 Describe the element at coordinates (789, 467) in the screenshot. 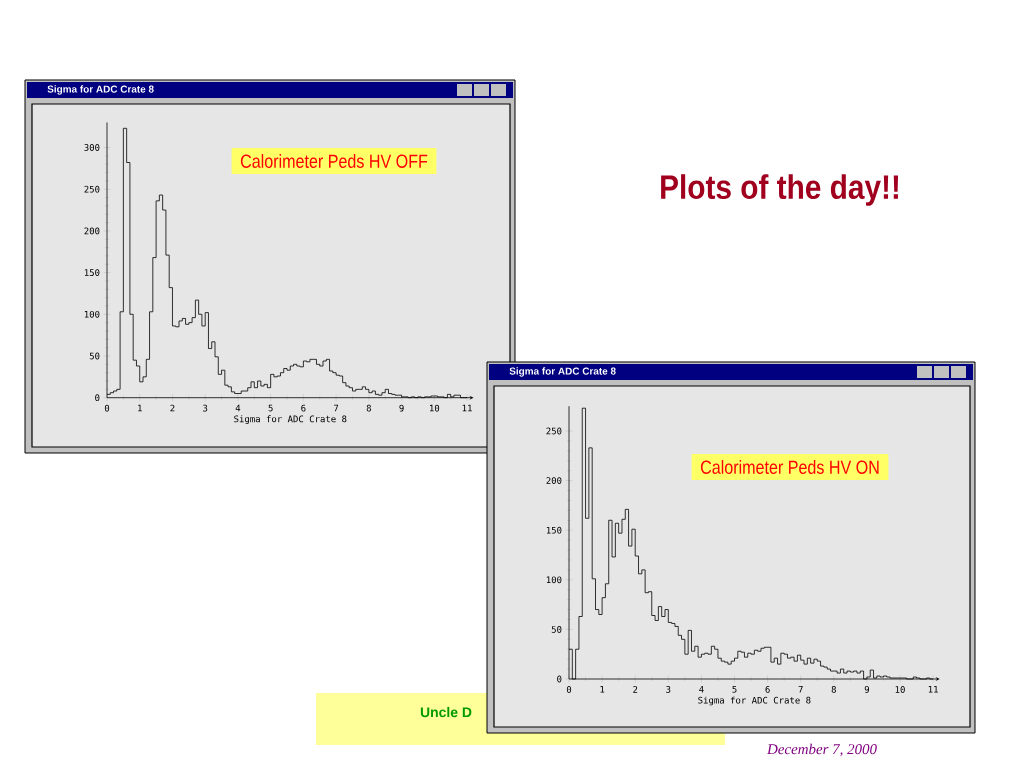

I see `text: Calorimeter Peds HV ON` at that location.